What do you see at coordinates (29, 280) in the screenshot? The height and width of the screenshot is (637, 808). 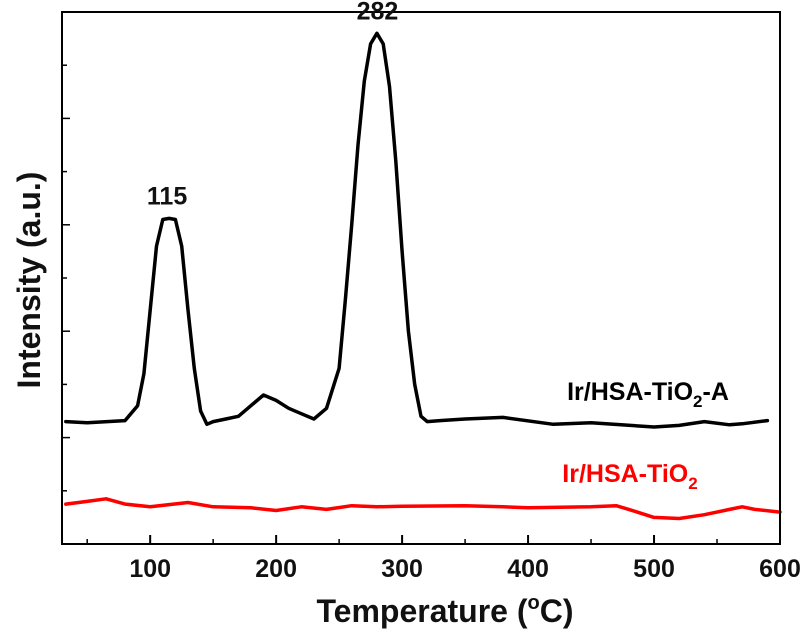 I see `y-axis-title: Intensity (a.u.)` at bounding box center [29, 280].